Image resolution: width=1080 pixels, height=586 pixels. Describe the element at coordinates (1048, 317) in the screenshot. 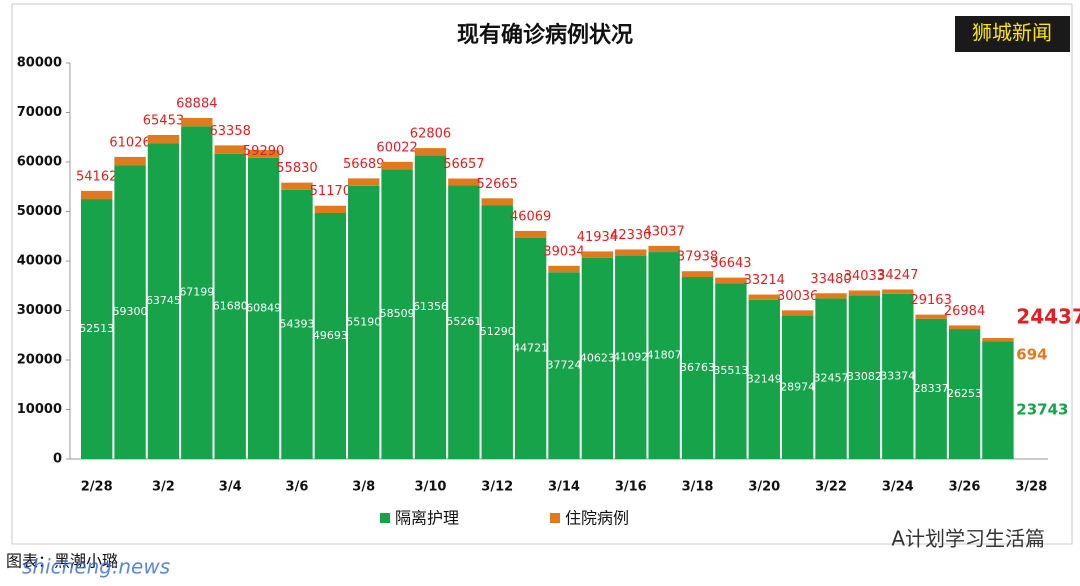

I see `total-label: 24437` at that location.